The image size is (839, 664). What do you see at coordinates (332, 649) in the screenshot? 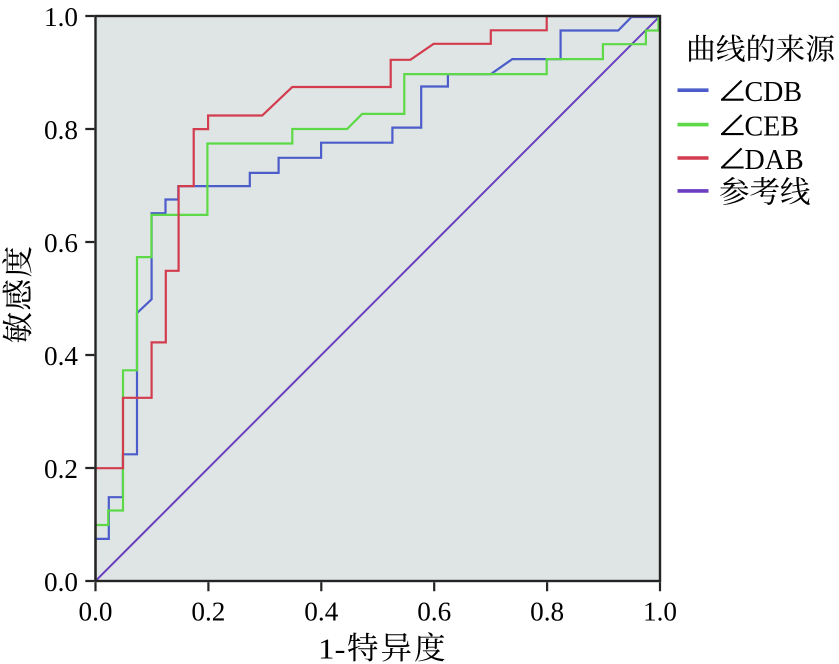
I see `svg-text: 1-` at bounding box center [332, 649].